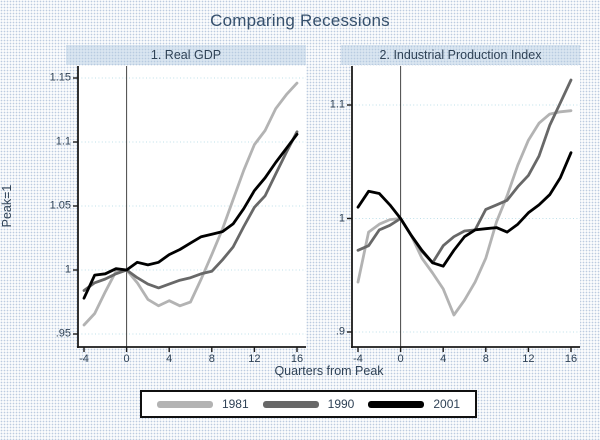 This screenshot has width=600, height=440. I want to click on panel2-x-tick-label: 12, so click(528, 359).